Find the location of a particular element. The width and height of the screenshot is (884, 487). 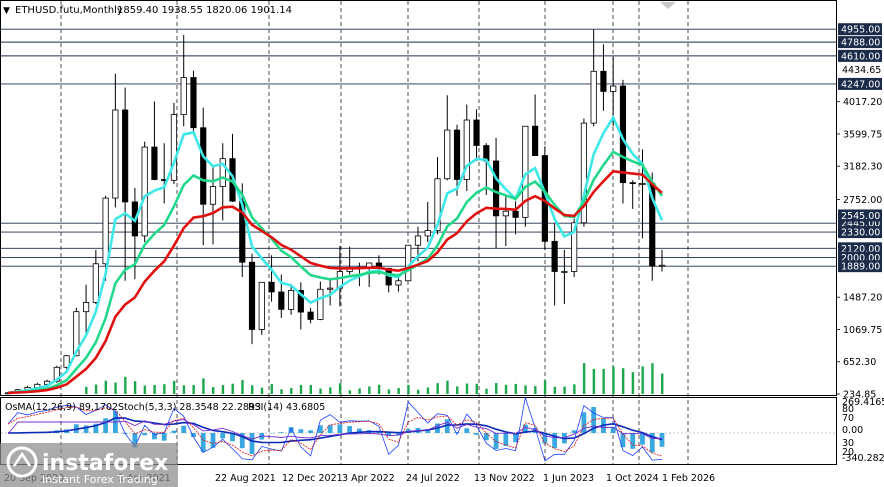

stoch-signal-line is located at coordinates (335, 431).